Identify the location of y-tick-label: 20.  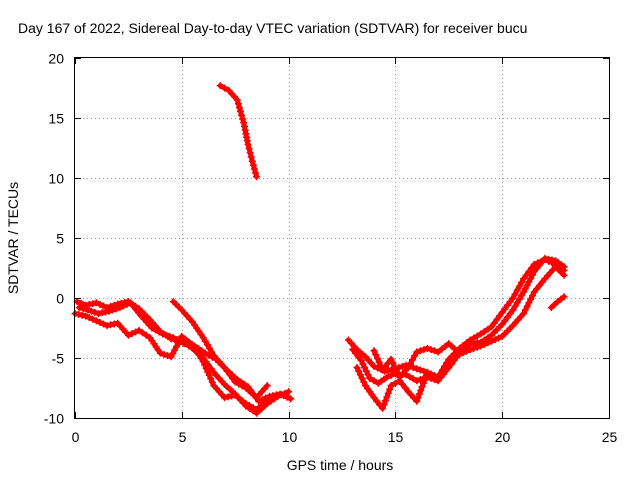
(56, 59).